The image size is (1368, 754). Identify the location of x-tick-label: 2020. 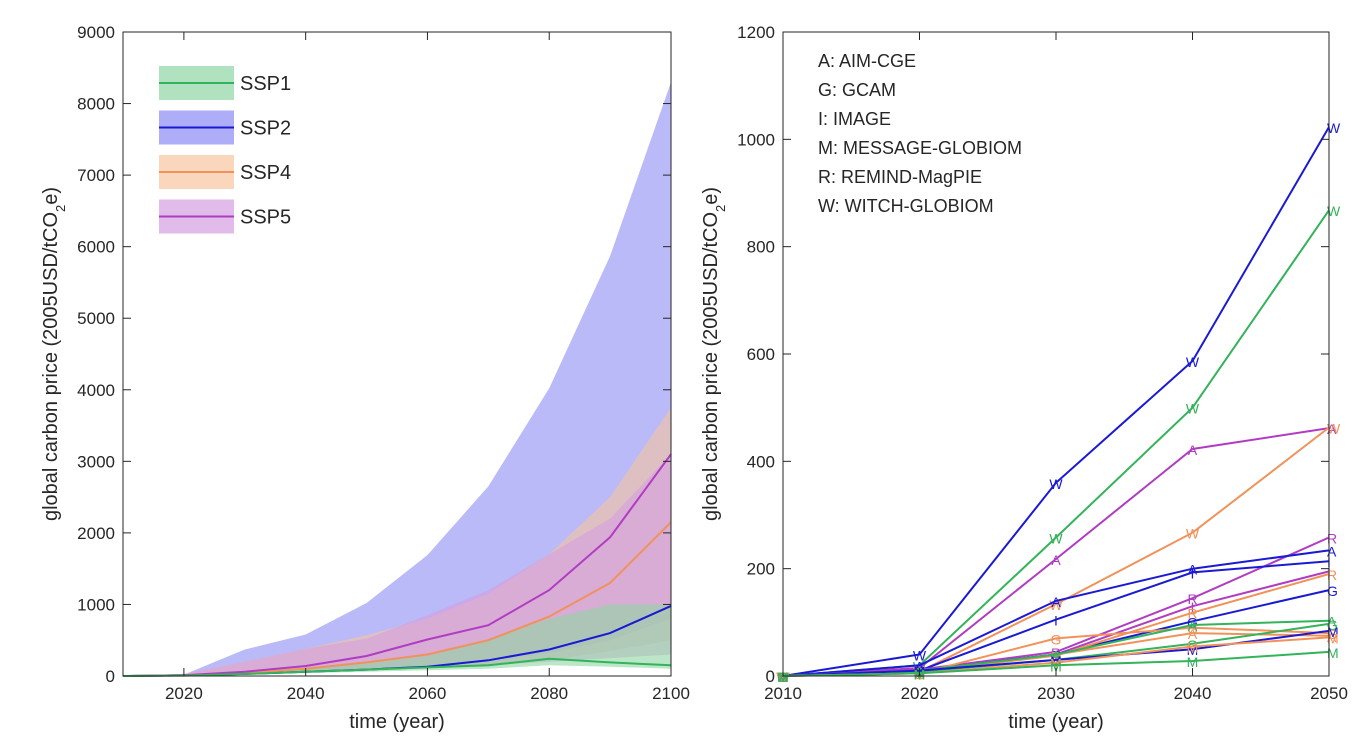
(184, 693).